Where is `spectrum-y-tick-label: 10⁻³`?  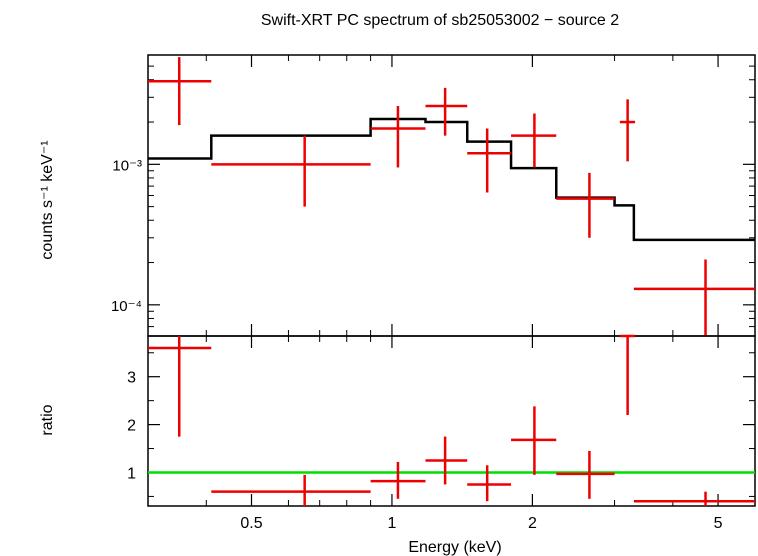
spectrum-y-tick-label: 10⁻³ is located at coordinates (127, 165).